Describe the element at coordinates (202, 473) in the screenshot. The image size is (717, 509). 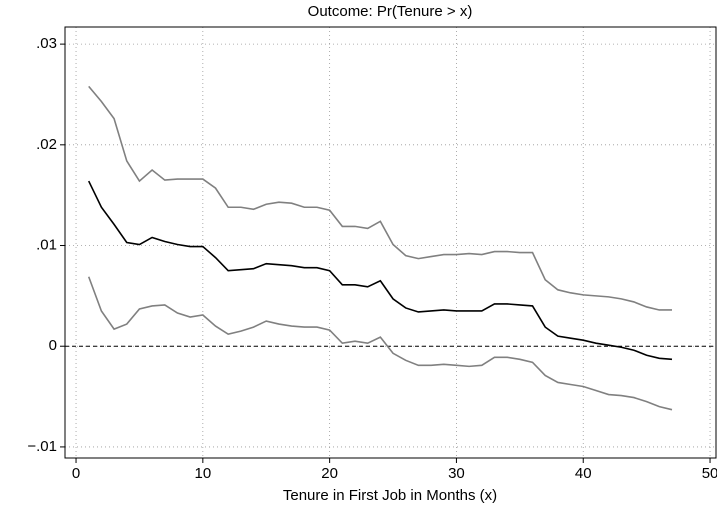
I see `x-tick-label: 10` at that location.